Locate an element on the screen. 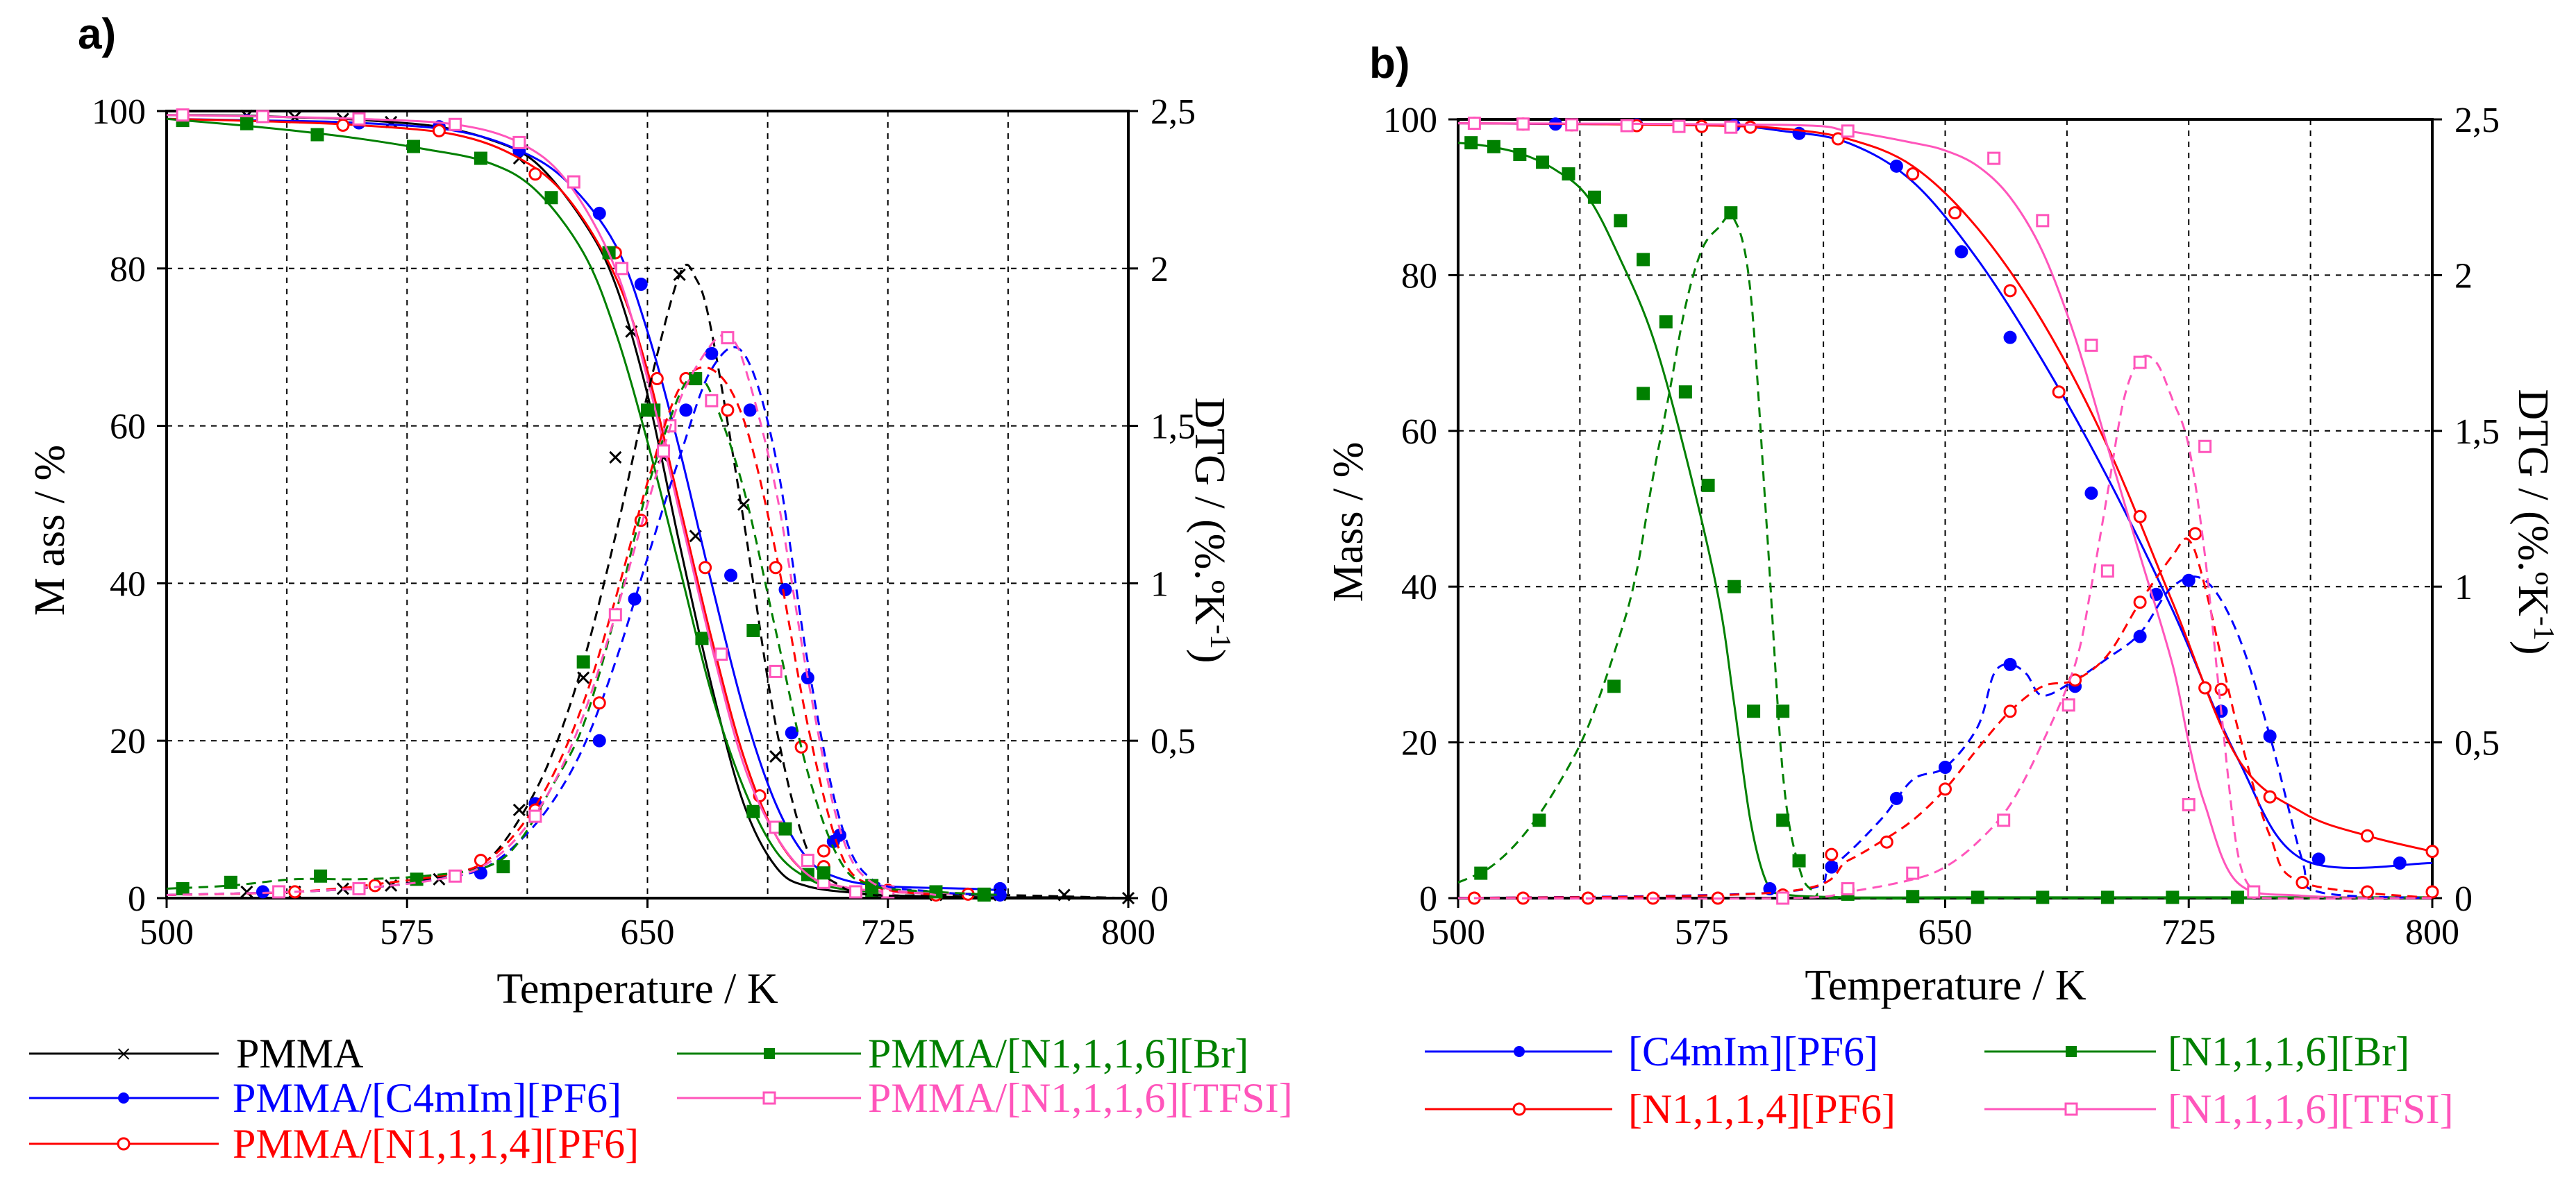 This screenshot has width=2576, height=1182. legend-b-n1114-marker is located at coordinates (1519, 1109).